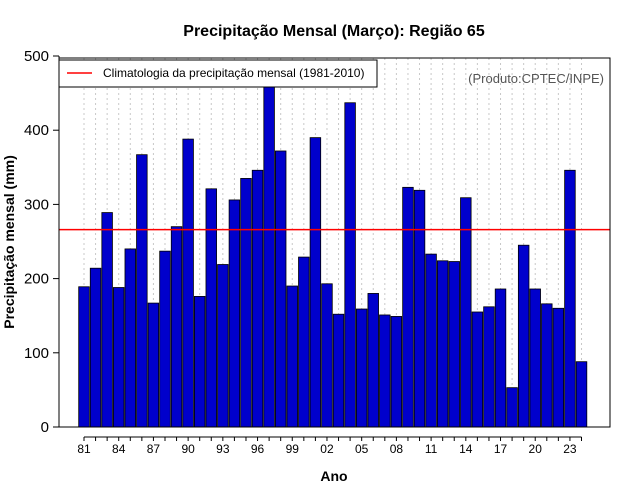 The image size is (640, 500). Describe the element at coordinates (570, 449) in the screenshot. I see `x-tick-label: 23` at that location.